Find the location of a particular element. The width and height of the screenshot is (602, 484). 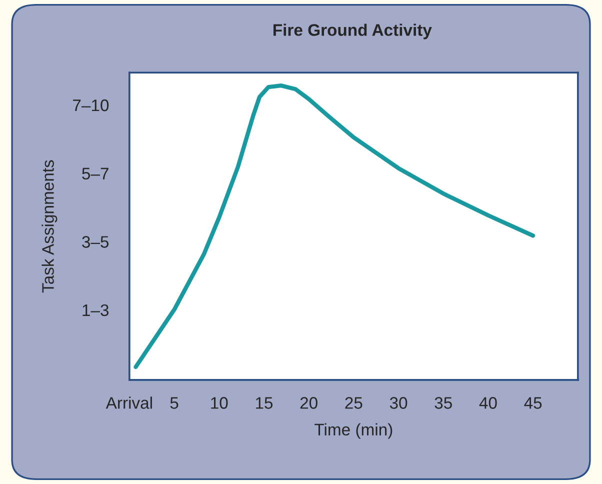

x-tick-label: 15 is located at coordinates (264, 403).